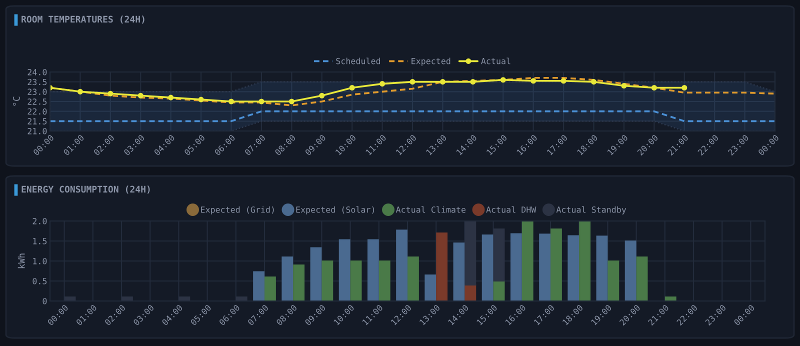 This screenshot has height=346, width=800. I want to click on y-tick-label: 1.0, so click(40, 261).